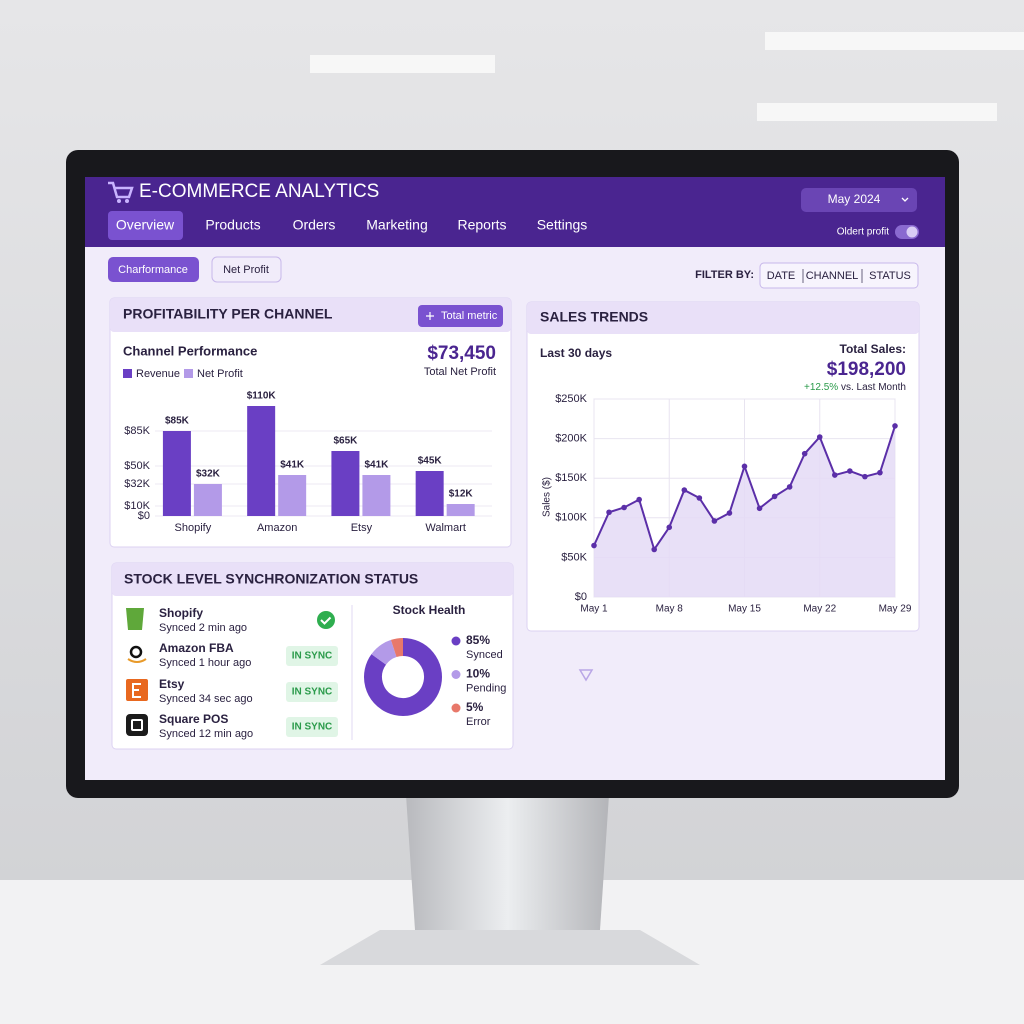 This screenshot has width=1024, height=1024. I want to click on etsy-icon, so click(136, 690).